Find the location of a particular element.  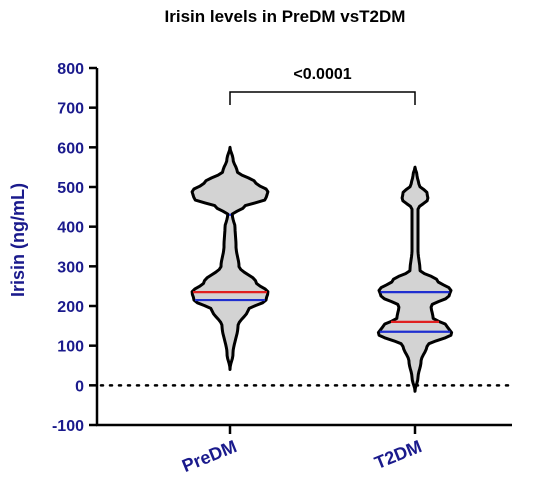

significance-annotation: <0.0001 is located at coordinates (322, 85).